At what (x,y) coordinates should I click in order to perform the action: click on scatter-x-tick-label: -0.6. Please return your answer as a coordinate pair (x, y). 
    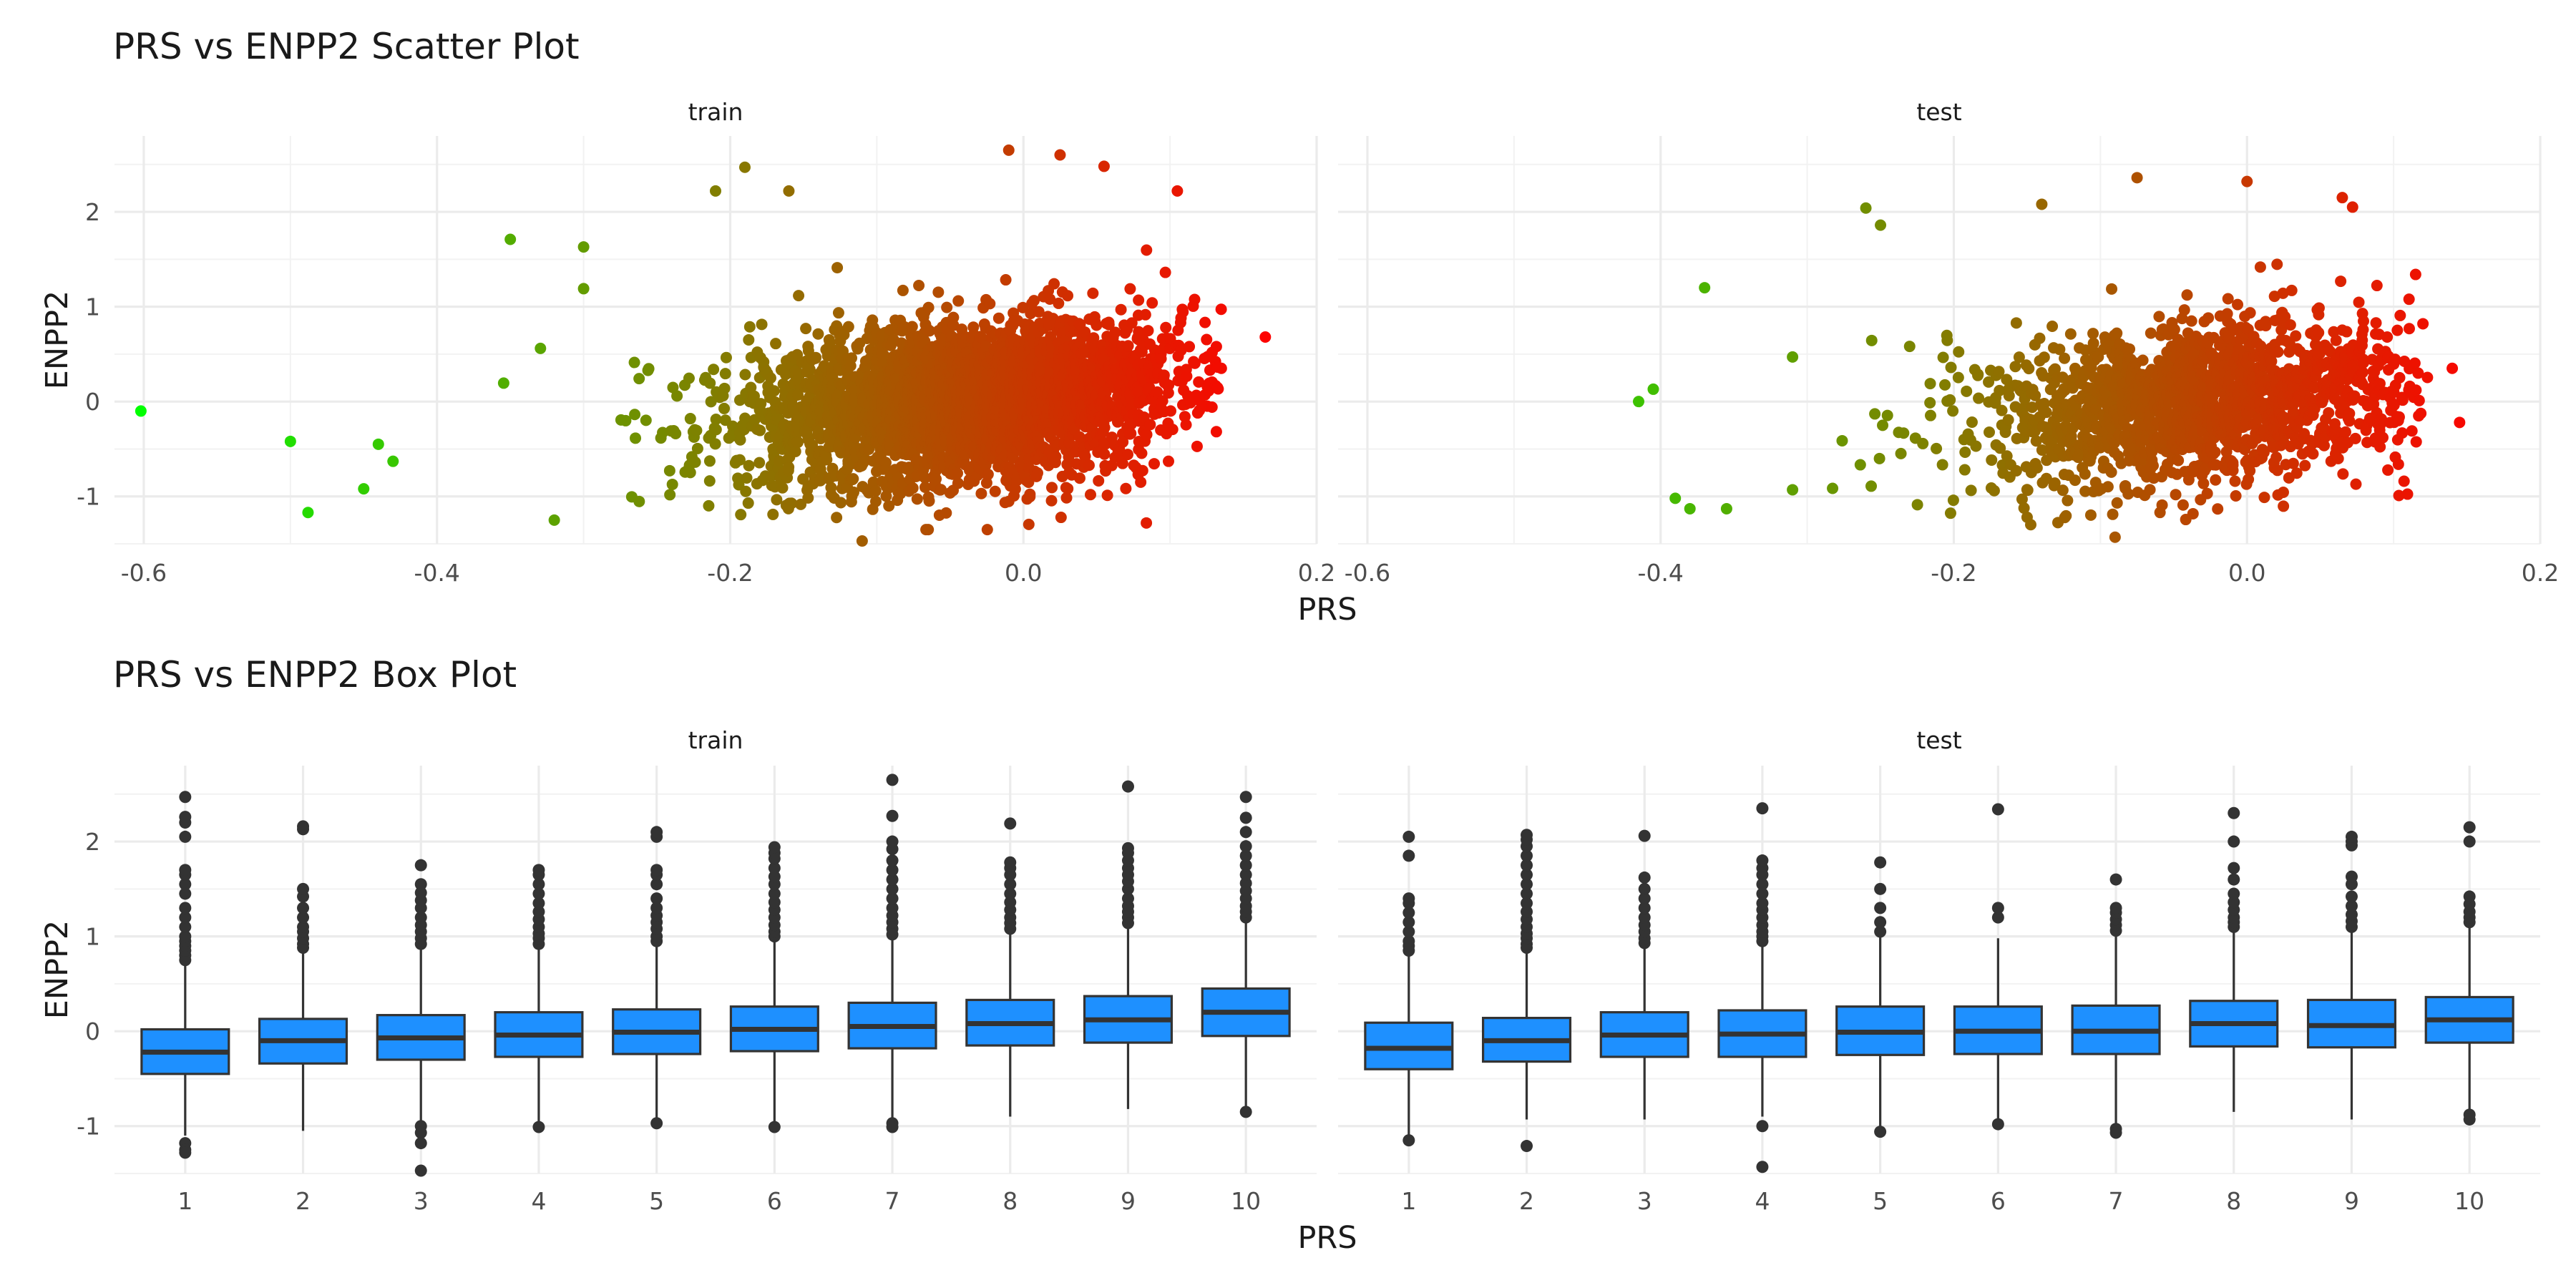
    Looking at the image, I should click on (144, 573).